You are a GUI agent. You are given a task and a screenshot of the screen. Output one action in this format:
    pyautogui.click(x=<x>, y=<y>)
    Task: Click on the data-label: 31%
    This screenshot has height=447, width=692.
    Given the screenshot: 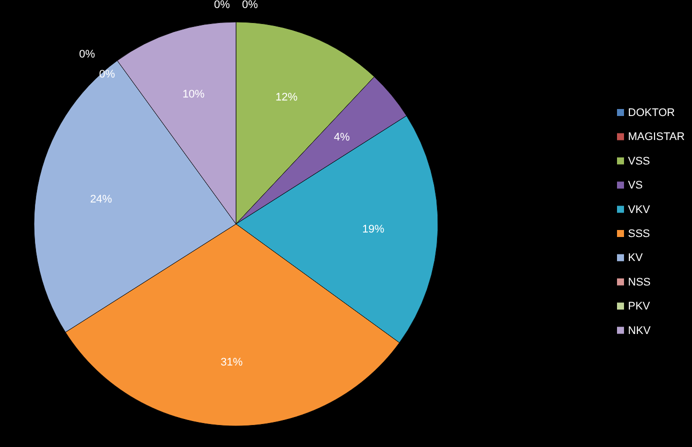 What is the action you would take?
    pyautogui.click(x=231, y=362)
    